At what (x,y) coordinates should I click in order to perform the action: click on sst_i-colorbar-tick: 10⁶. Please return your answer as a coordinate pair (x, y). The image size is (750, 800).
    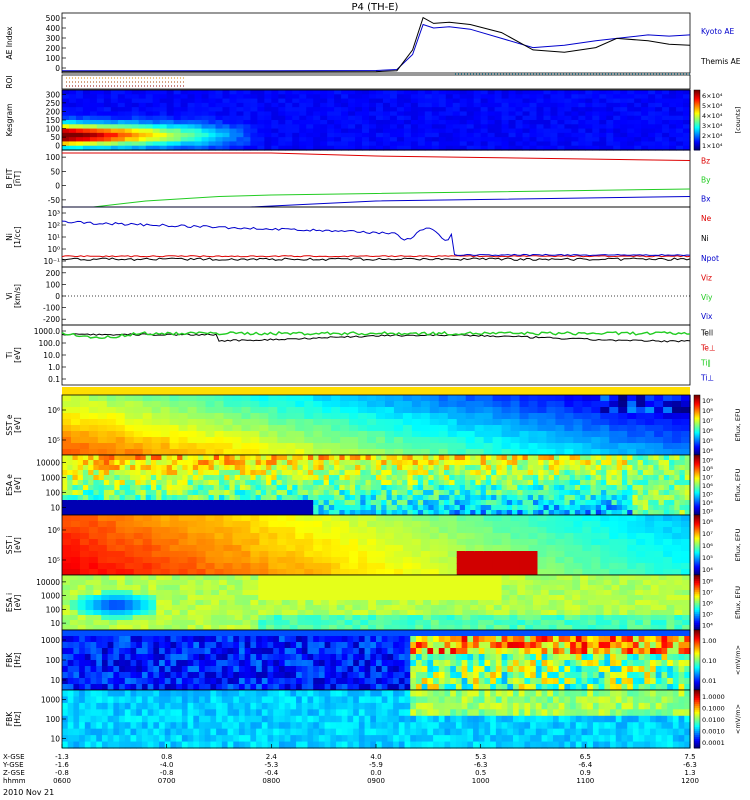
    Looking at the image, I should click on (707, 546).